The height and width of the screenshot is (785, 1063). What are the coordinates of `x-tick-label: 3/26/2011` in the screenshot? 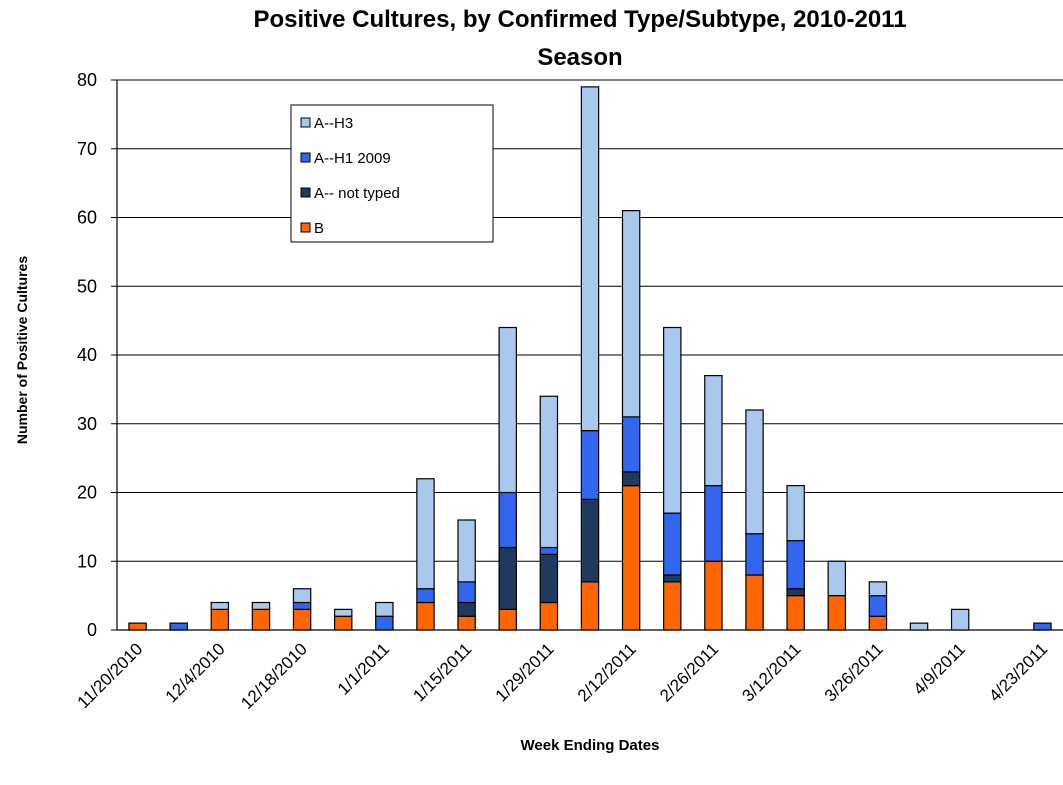 It's located at (854, 672).